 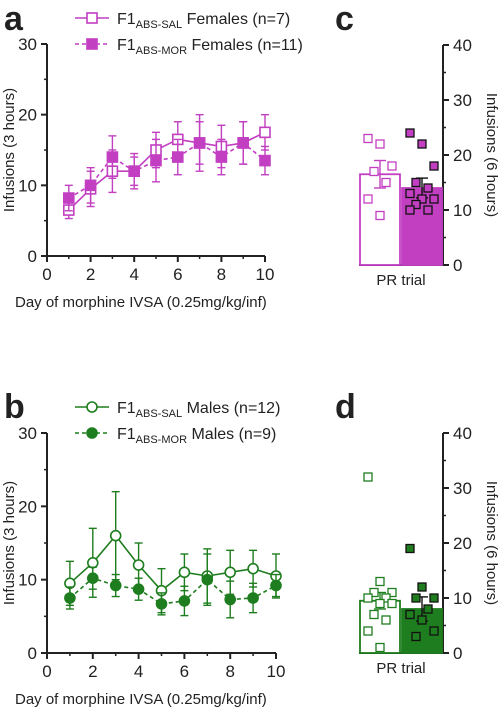 I want to click on y-tick-label: 30, so click(x=27, y=433).